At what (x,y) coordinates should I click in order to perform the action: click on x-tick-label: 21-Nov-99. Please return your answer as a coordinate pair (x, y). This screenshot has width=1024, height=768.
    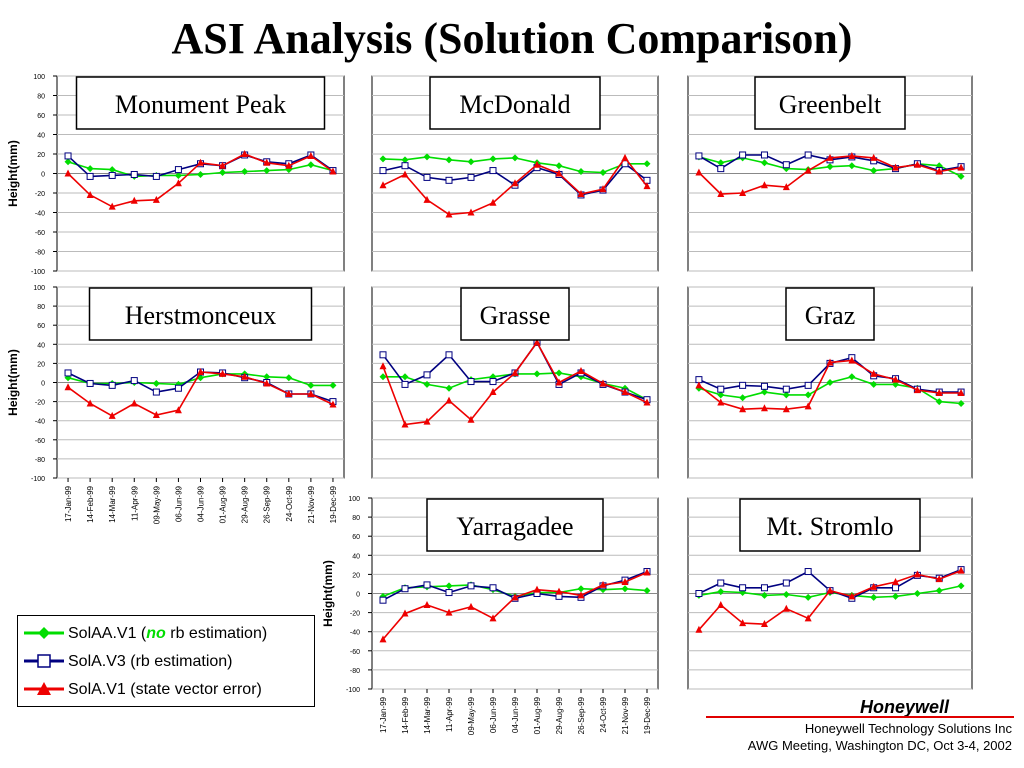
    Looking at the image, I should click on (625, 715).